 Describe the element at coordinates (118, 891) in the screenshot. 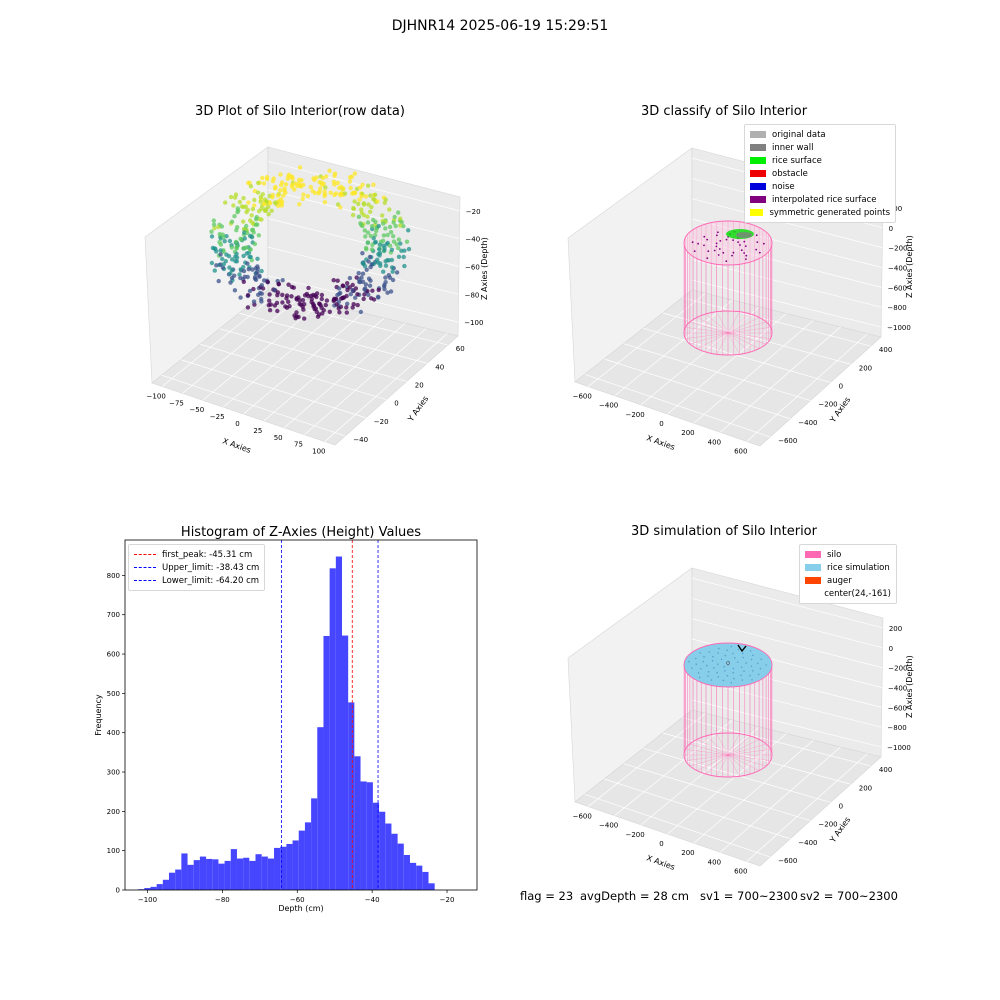

I see `y-tick-label: 0` at that location.